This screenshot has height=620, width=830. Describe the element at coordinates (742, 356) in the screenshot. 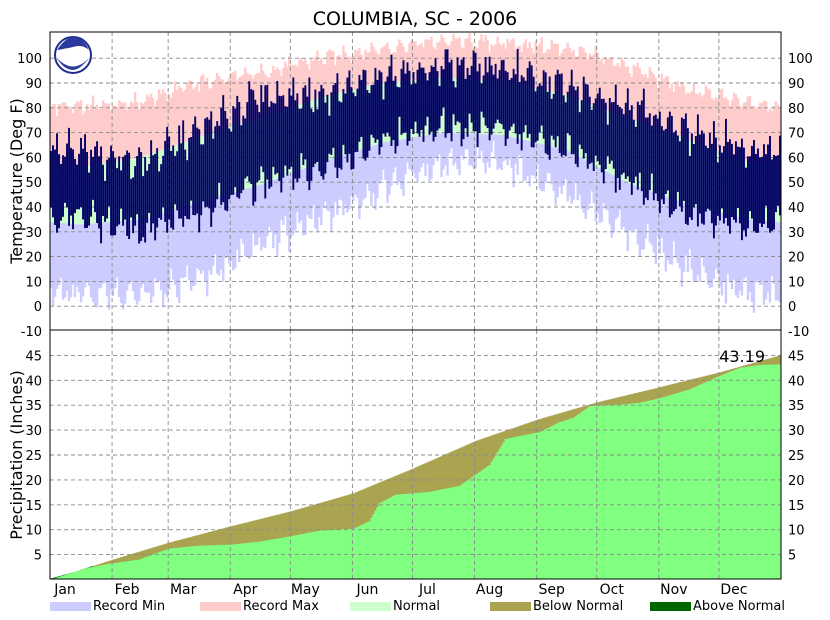

I see `precip-total-label: 43.19` at that location.